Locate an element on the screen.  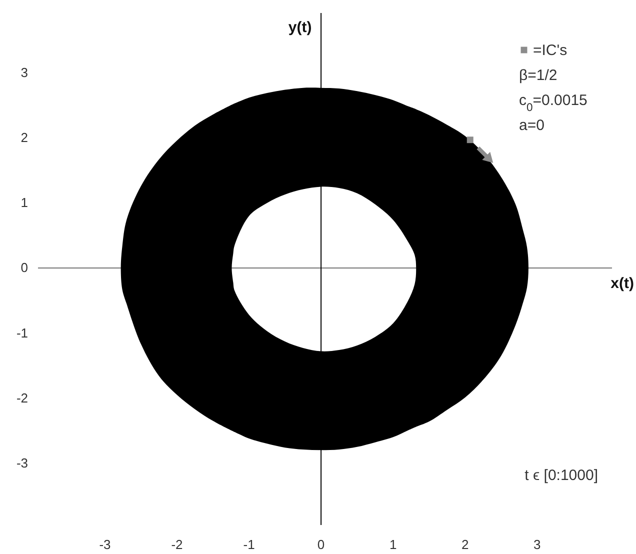
y-axis-title: y(t) is located at coordinates (300, 27).